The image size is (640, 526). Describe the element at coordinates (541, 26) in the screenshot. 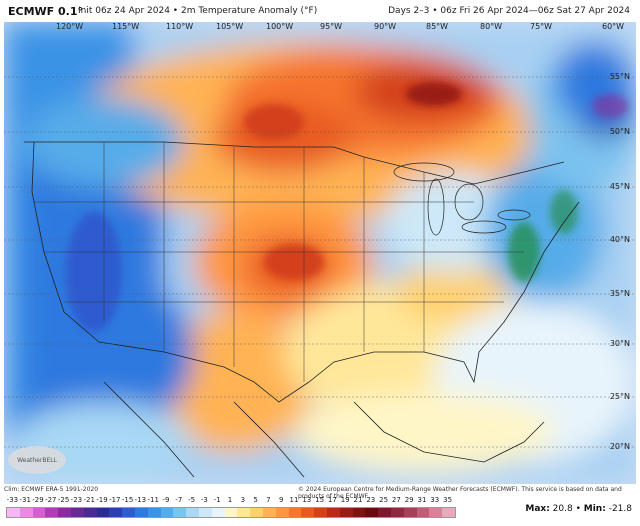

I see `lon-label: 75°W` at that location.